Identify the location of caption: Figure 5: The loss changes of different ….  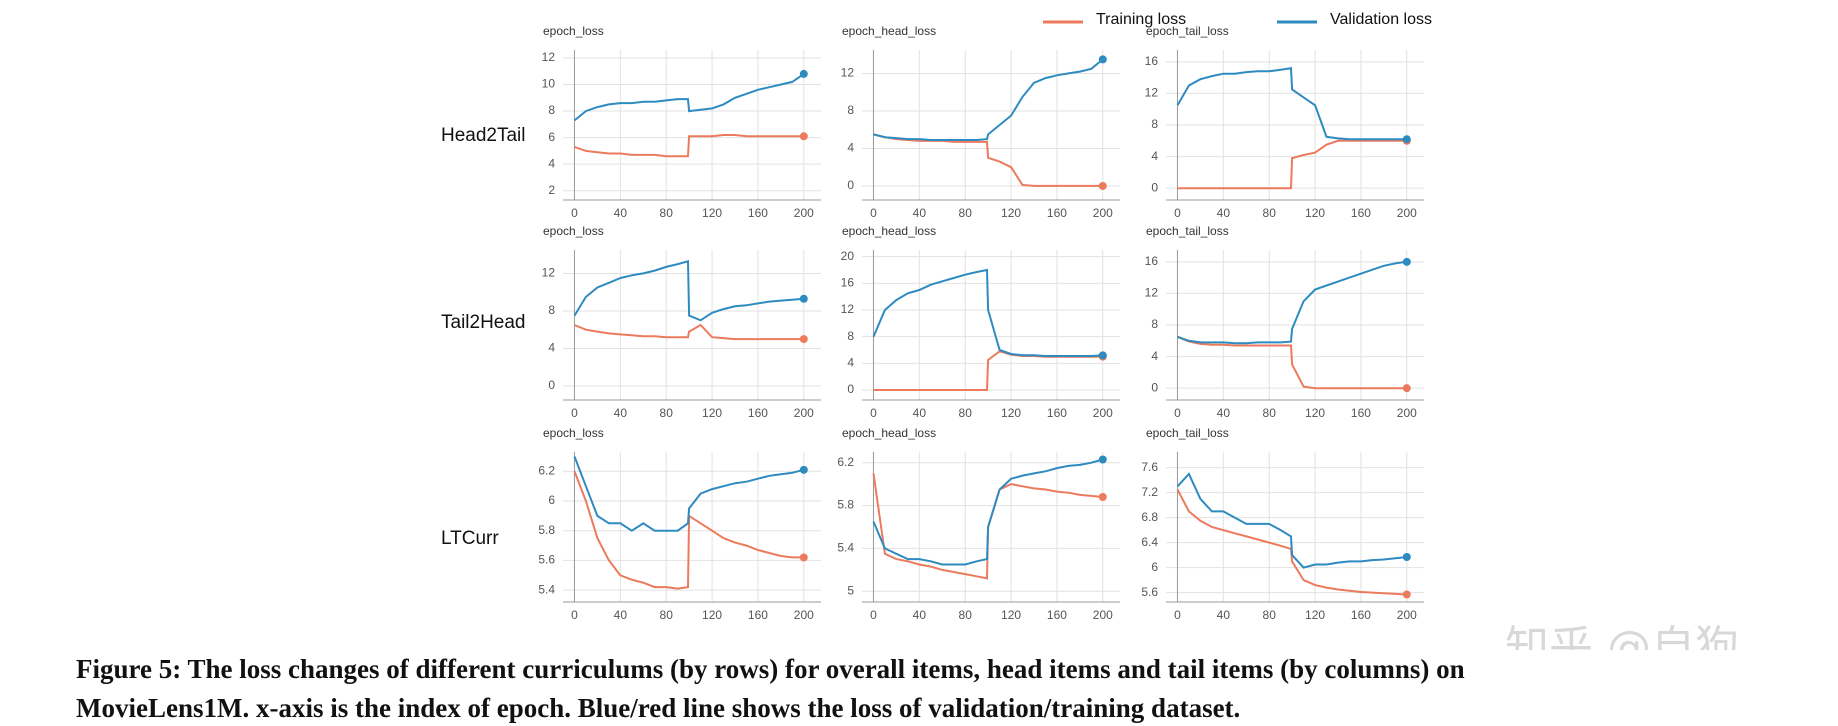
(956, 688).